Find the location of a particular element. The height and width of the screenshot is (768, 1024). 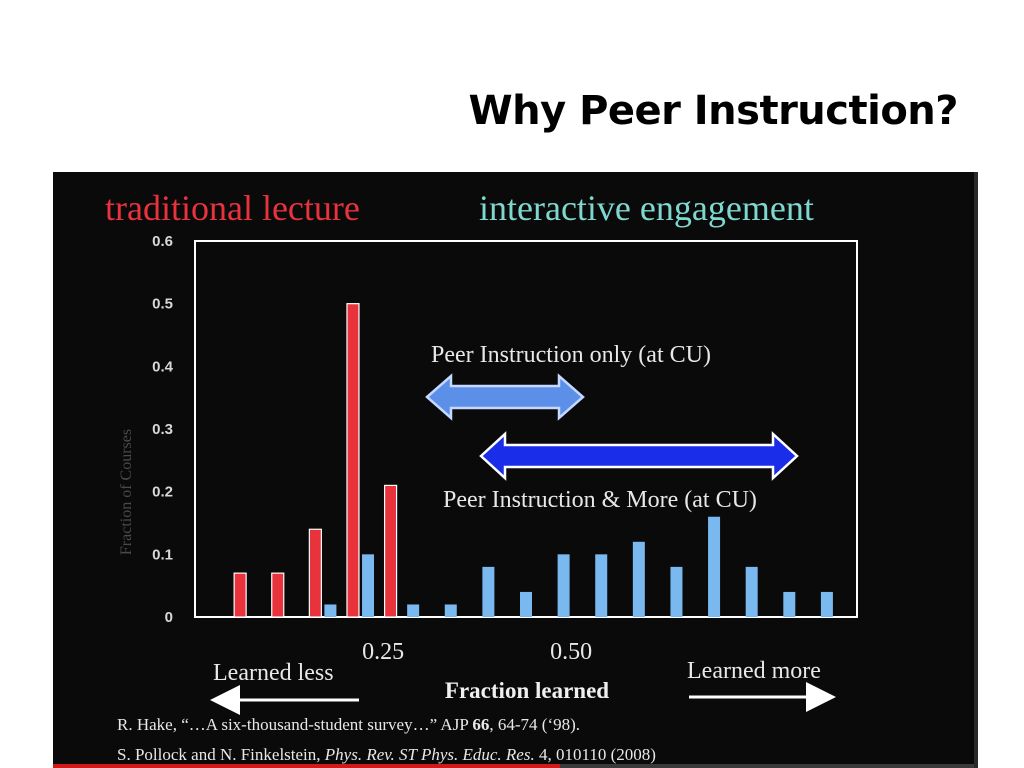

video-edge is located at coordinates (976, 470).